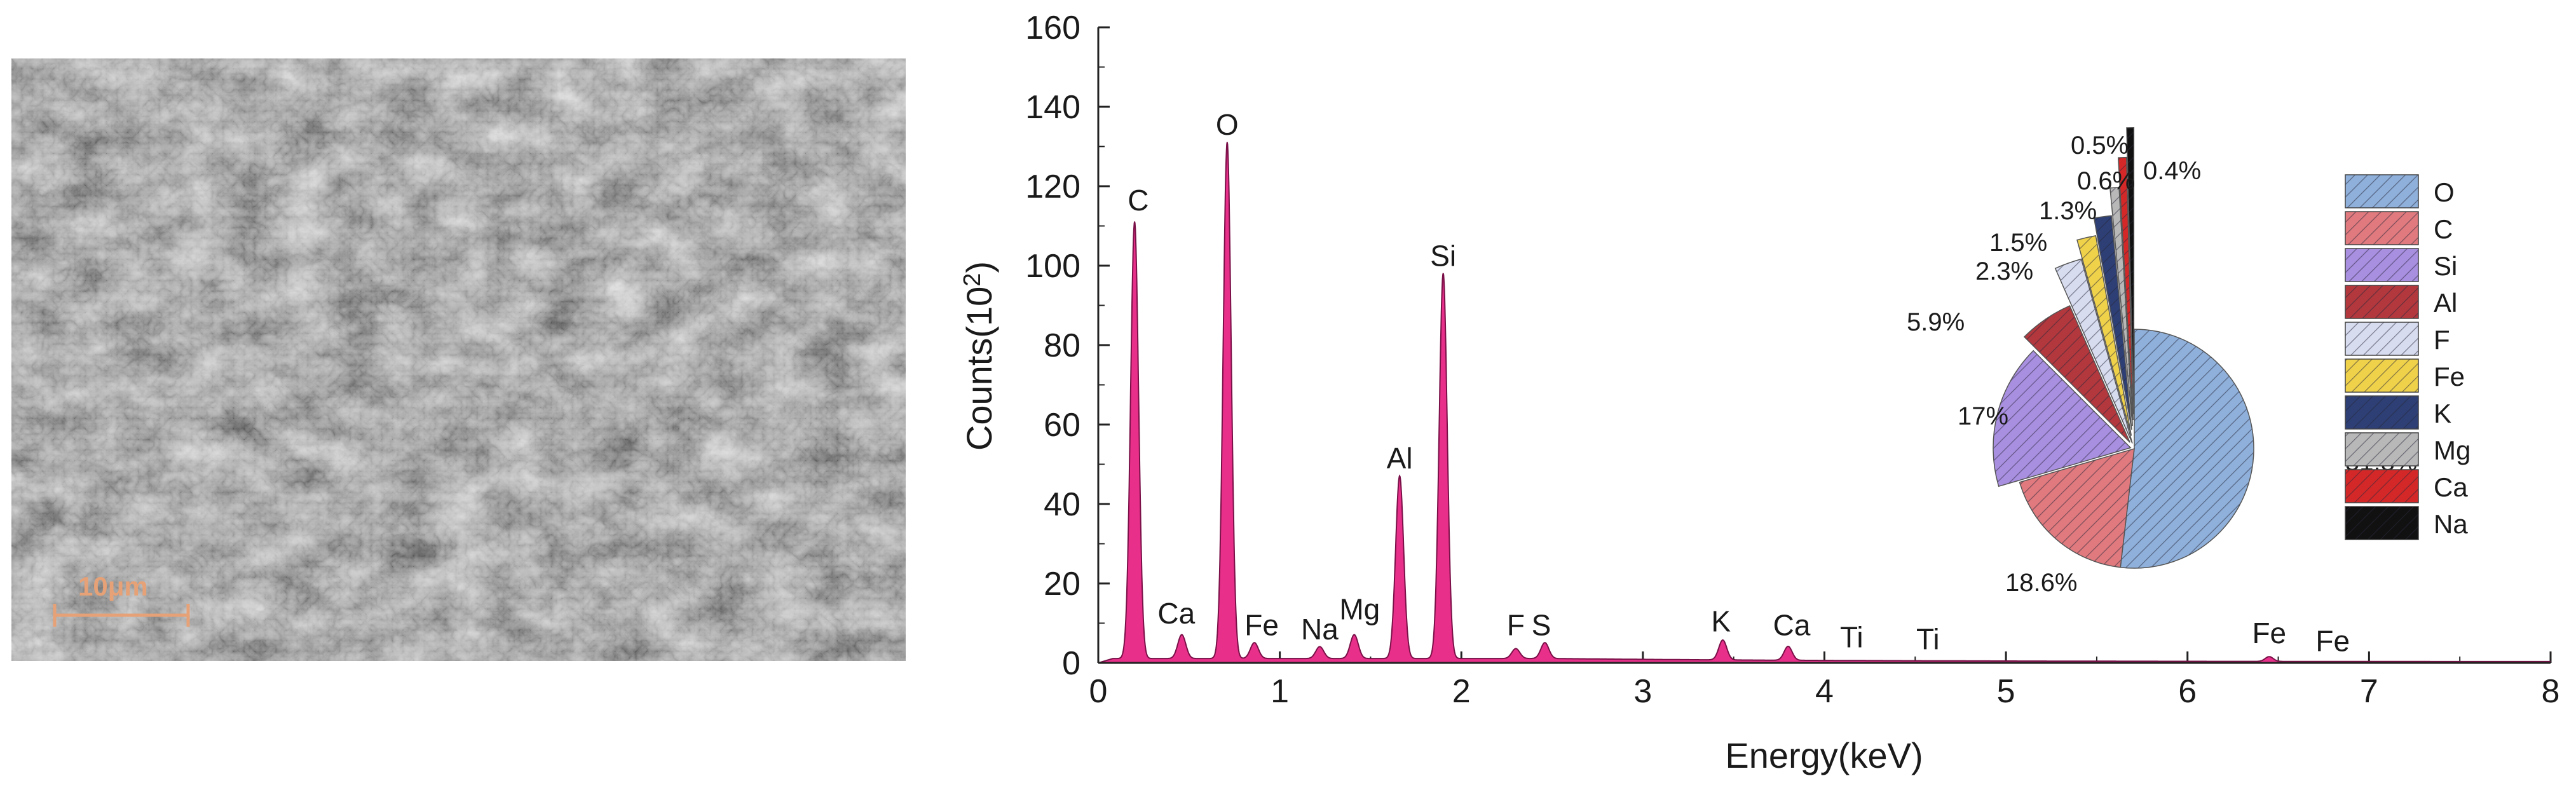  I want to click on pie-slice-al, so click(2076, 374).